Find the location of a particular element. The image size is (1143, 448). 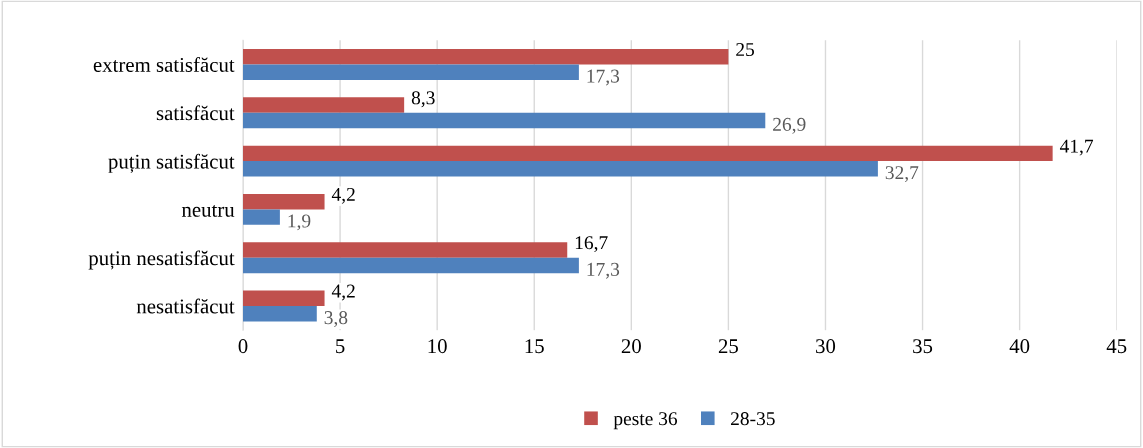

data-label: 3,8 is located at coordinates (336, 319).